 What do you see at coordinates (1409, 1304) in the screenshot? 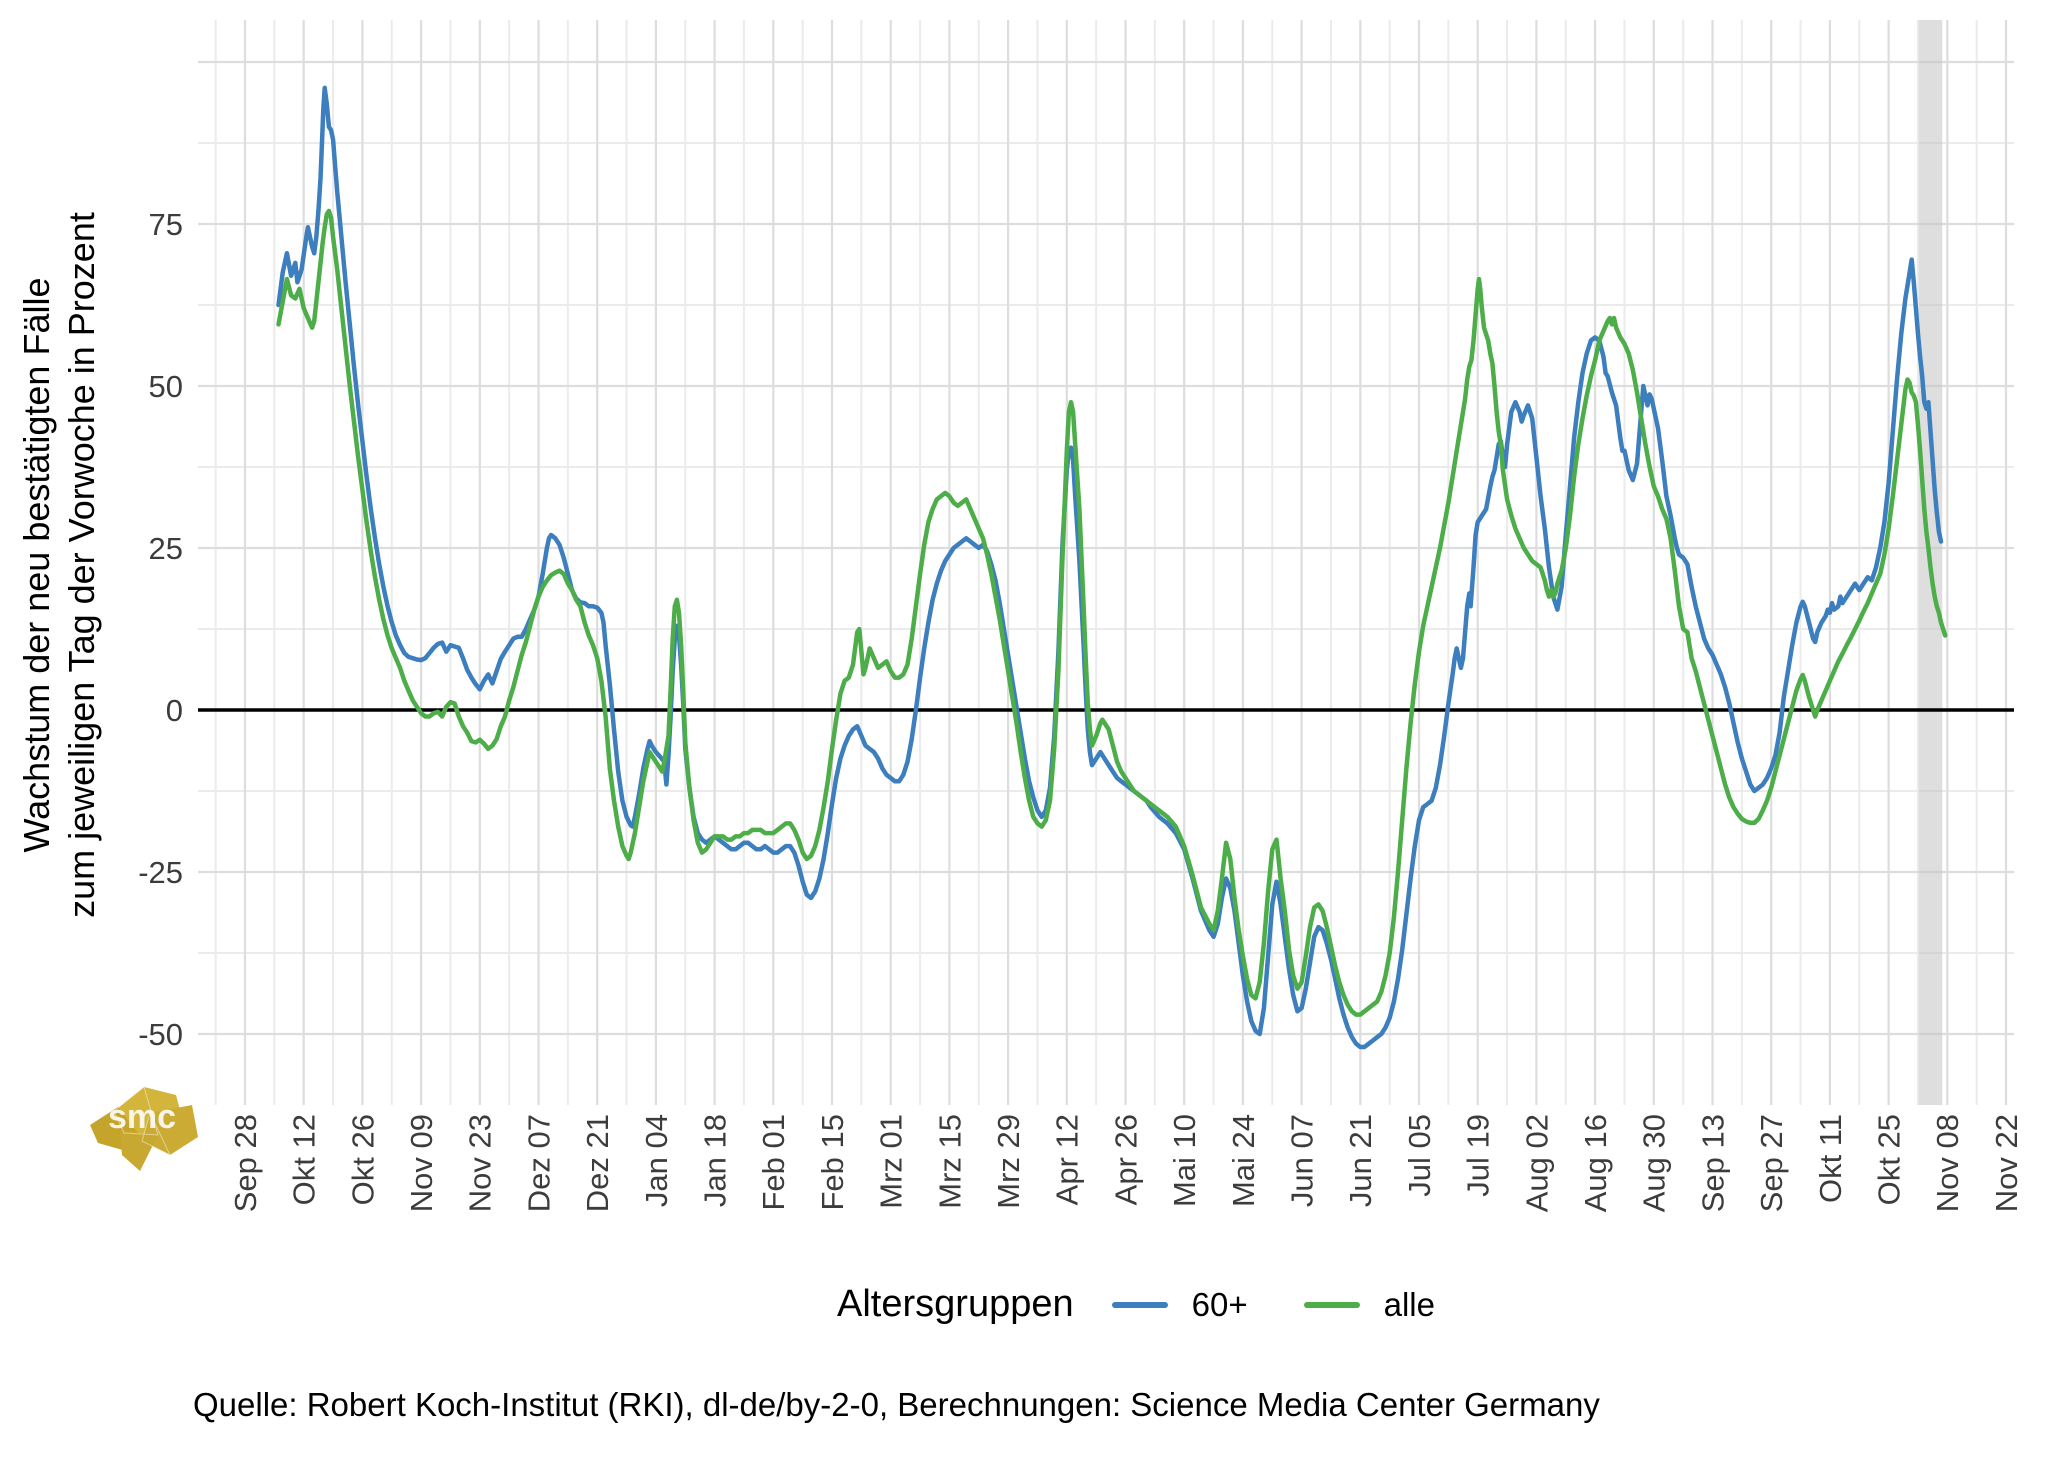
I see `legend-item-label: alle` at bounding box center [1409, 1304].